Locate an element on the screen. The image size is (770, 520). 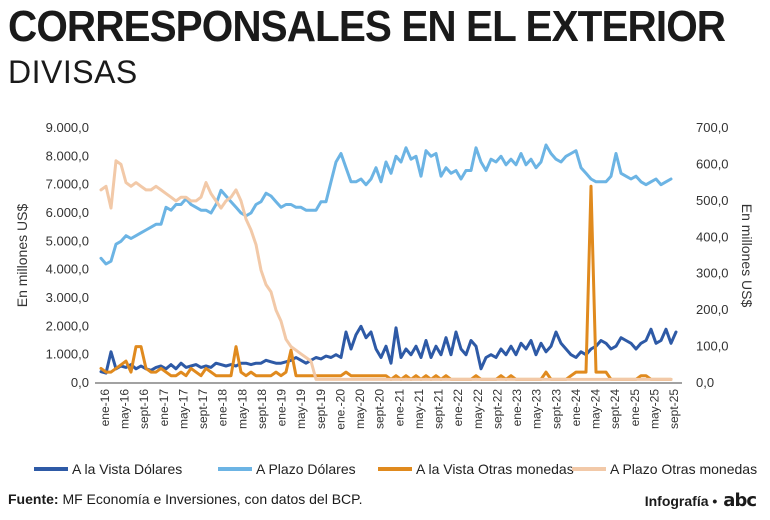
y-right-tick-label: 0,0 is located at coordinates (705, 382).